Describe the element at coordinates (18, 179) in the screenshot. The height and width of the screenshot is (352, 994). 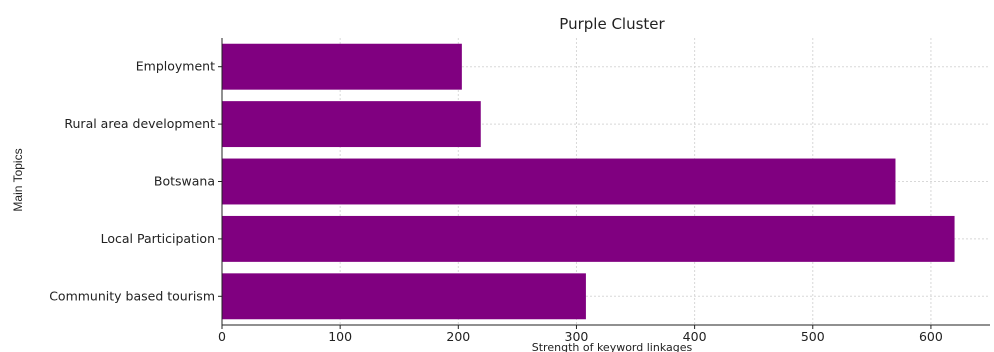
I see `y-axis-label: Main Topics` at that location.